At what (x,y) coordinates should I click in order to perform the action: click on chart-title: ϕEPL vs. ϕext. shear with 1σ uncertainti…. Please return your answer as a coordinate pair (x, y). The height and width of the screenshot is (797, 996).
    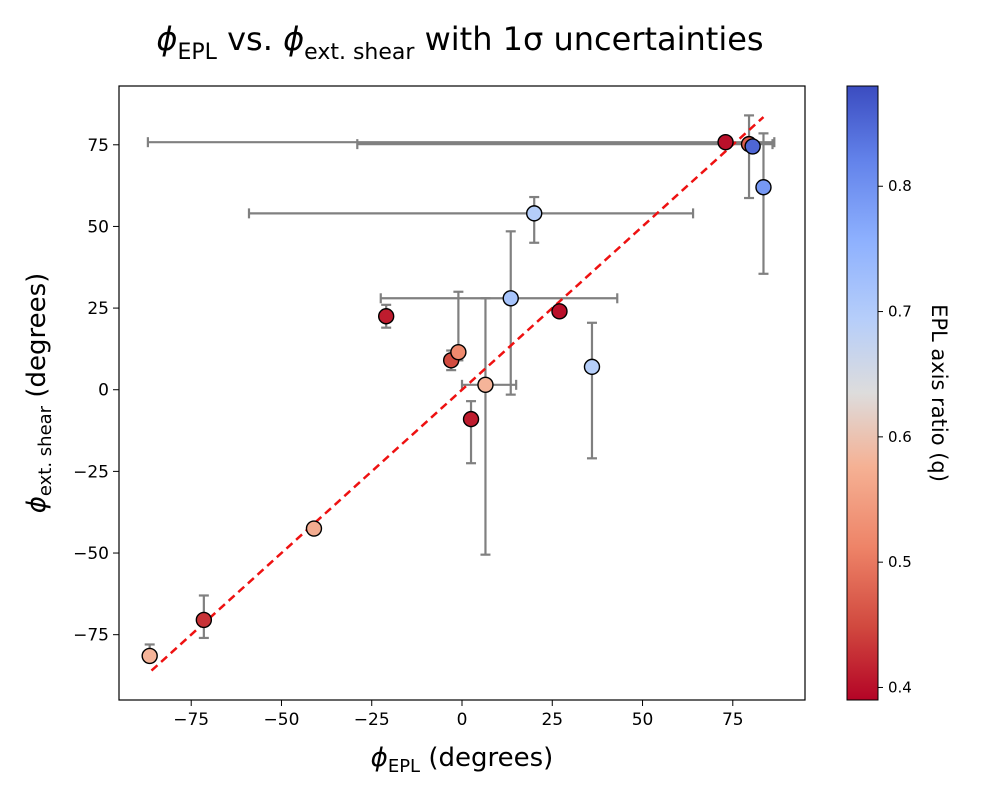
    Looking at the image, I should click on (459, 42).